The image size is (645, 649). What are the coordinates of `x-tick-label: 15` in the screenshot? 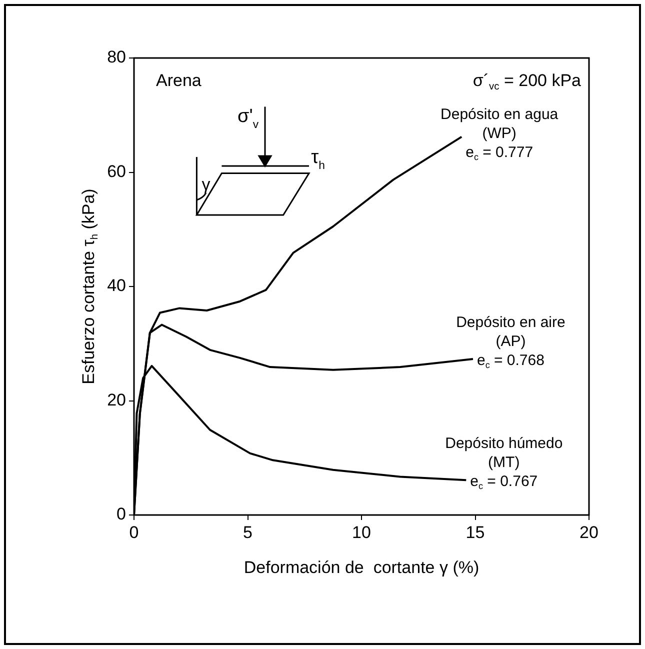 It's located at (475, 532).